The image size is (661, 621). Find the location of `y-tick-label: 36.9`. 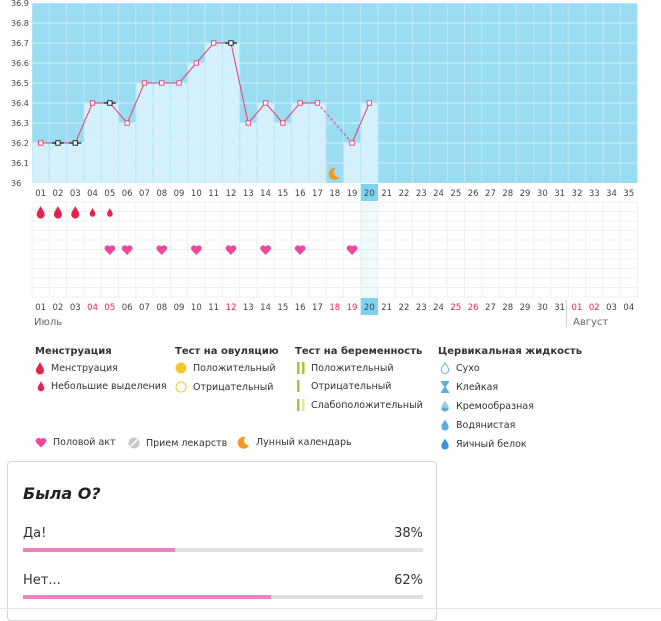

y-tick-label: 36.9 is located at coordinates (20, 4).